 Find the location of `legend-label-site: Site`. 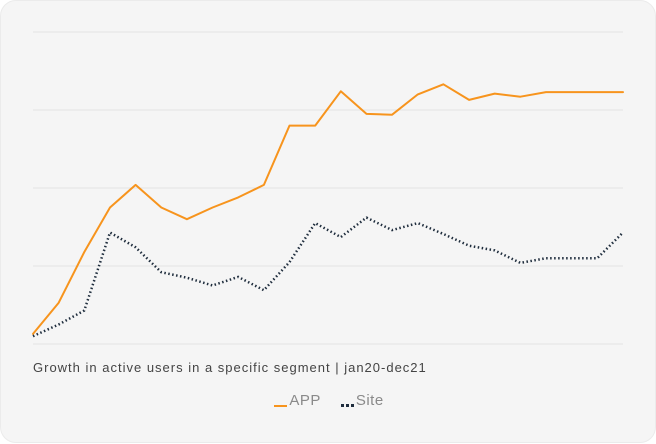

legend-label-site: Site is located at coordinates (369, 400).